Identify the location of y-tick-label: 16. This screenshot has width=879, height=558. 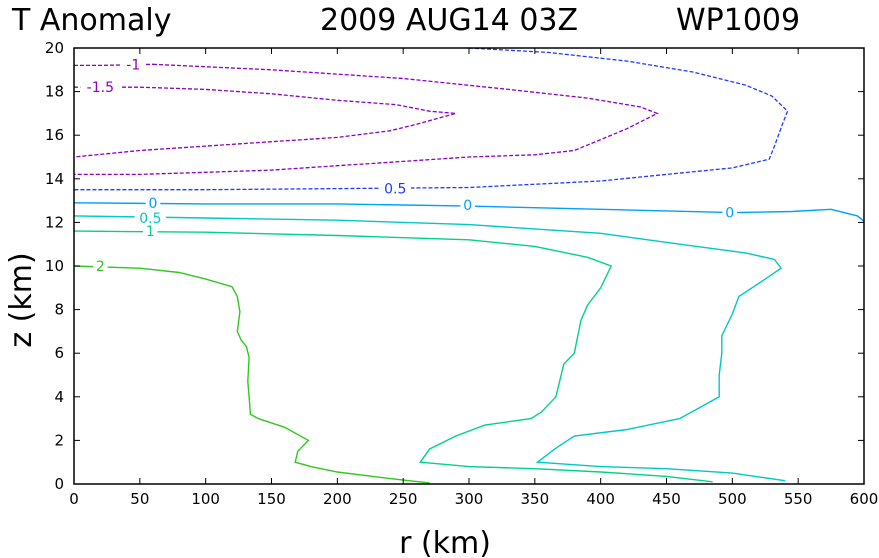
(54, 135).